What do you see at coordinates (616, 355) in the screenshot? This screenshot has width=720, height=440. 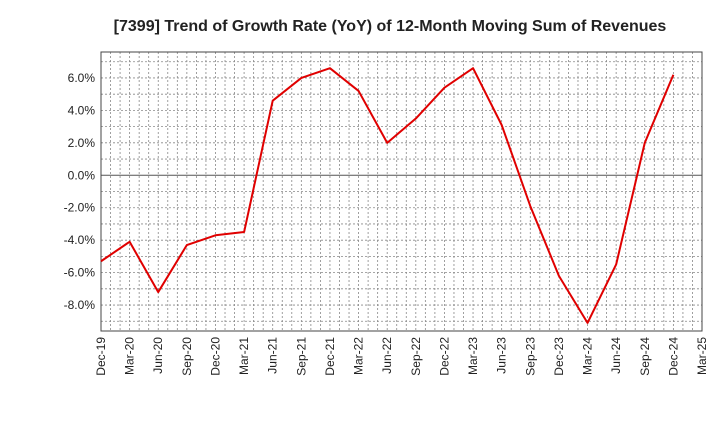 I see `x-tick-label: Jun-24` at bounding box center [616, 355].